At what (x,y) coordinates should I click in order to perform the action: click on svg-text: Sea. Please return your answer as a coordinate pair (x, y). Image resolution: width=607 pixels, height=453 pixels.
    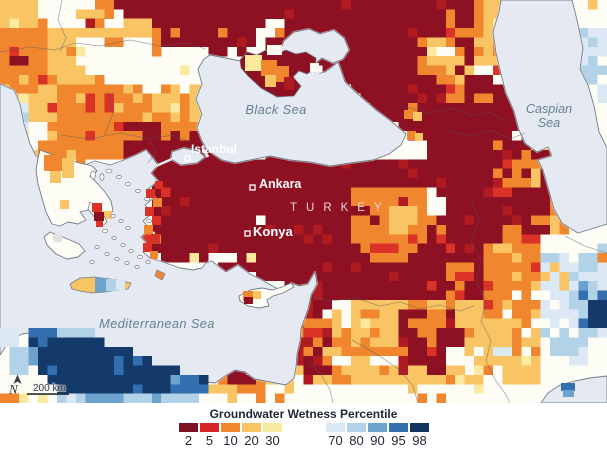
    Looking at the image, I should click on (549, 123).